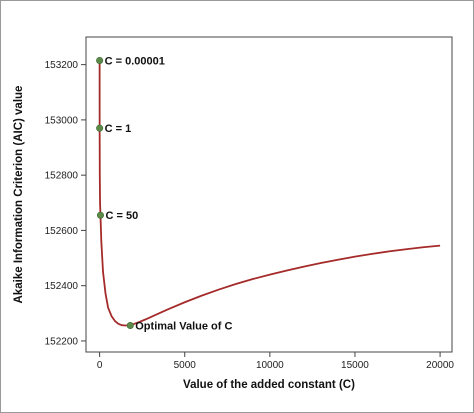  I want to click on x-tick-label-0: 0, so click(100, 365).